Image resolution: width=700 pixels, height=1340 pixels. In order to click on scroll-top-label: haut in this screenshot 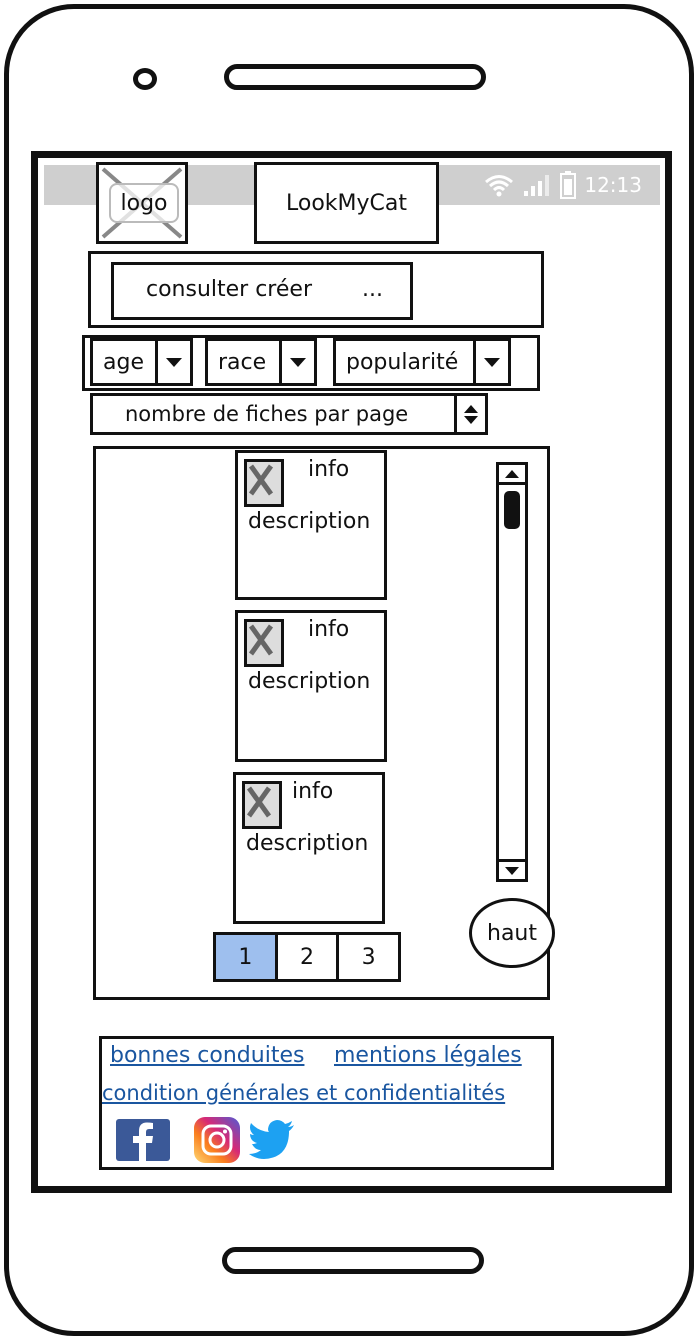, I will do `click(512, 933)`.